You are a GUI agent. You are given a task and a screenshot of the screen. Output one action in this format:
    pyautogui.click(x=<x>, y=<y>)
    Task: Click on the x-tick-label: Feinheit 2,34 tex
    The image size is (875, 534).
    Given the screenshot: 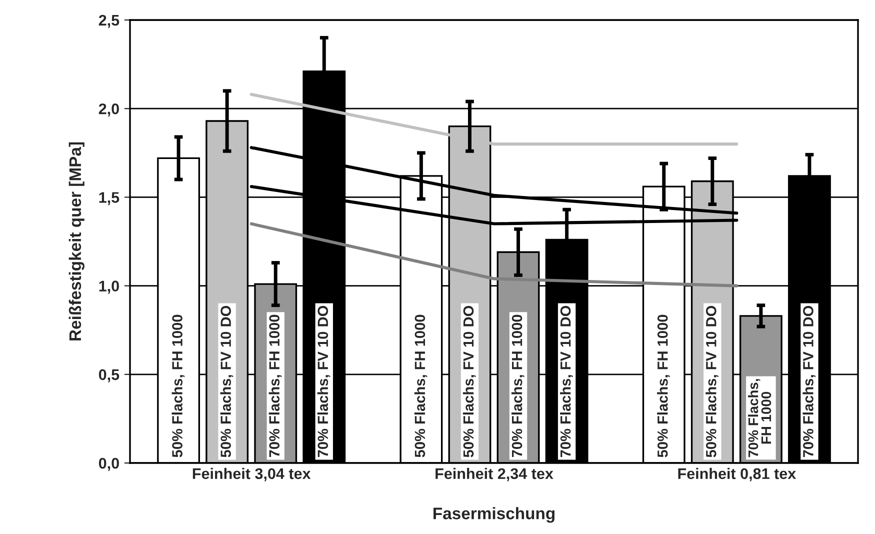 What is the action you would take?
    pyautogui.click(x=495, y=475)
    